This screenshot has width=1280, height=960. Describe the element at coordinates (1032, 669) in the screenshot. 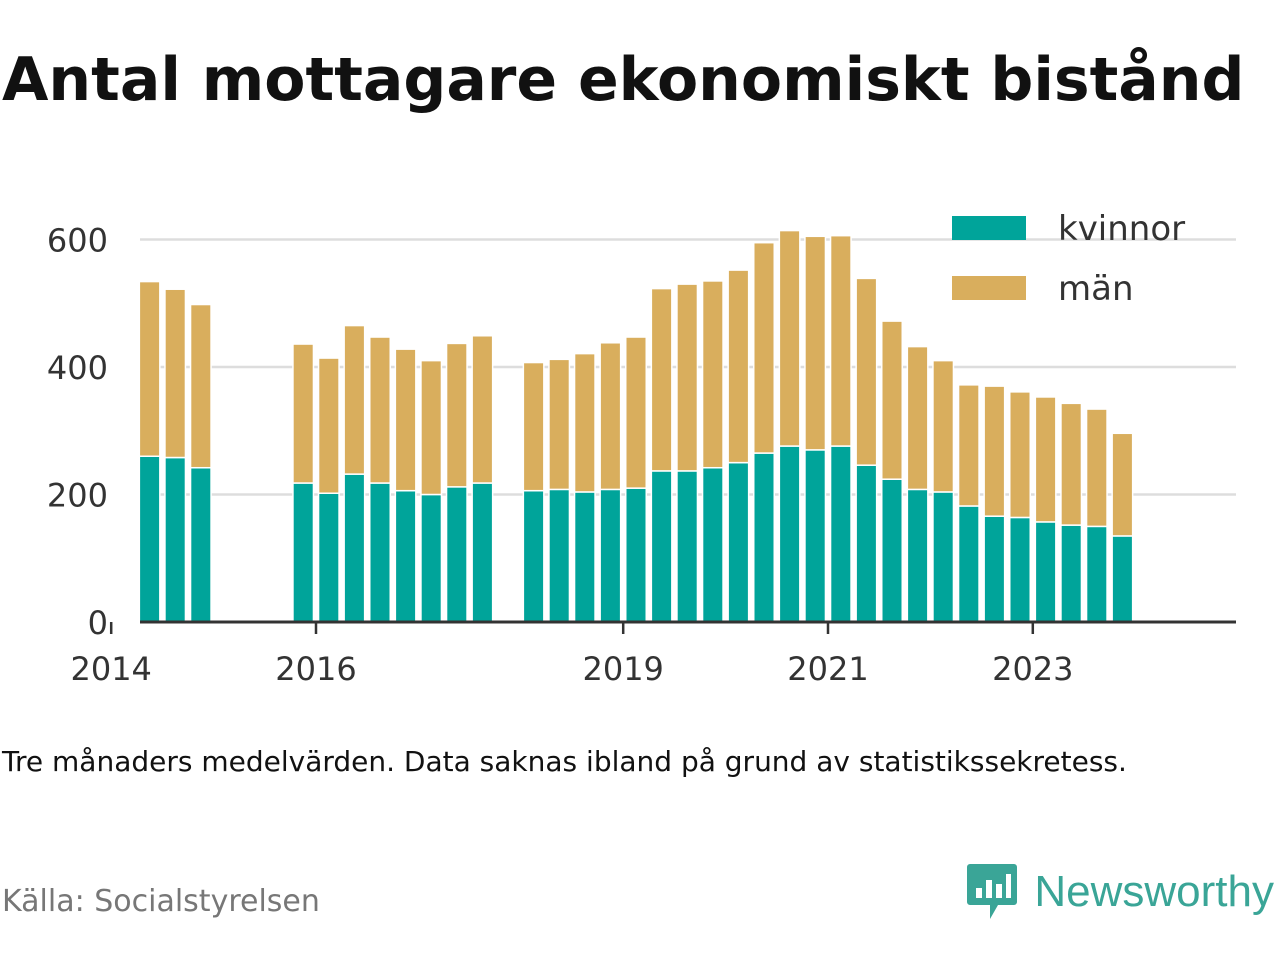

I see `x-tick-label: 2023` at that location.